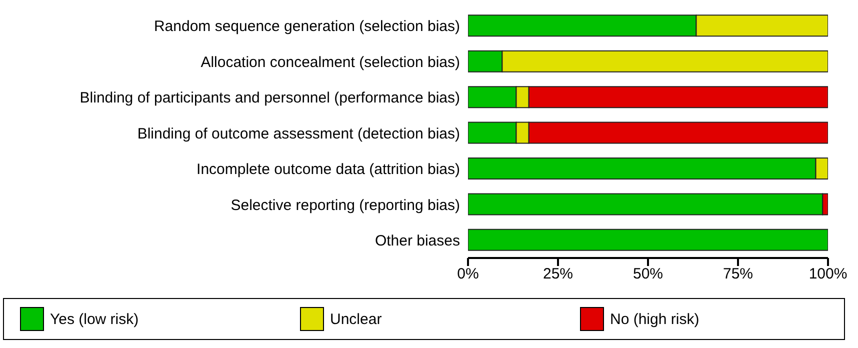 This screenshot has width=858, height=348. I want to click on y-tick-label: Allocation concealment (selection bias), so click(330, 62).